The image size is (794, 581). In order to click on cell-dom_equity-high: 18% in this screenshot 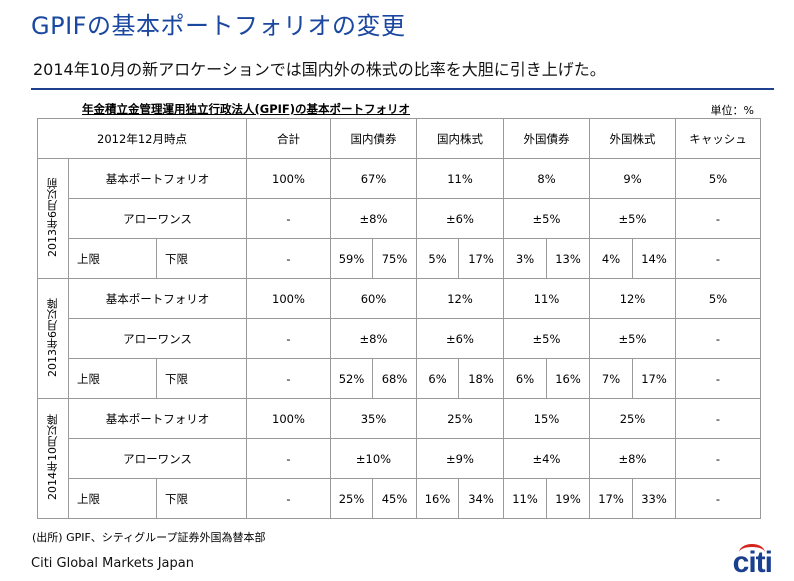, I will do `click(481, 378)`.